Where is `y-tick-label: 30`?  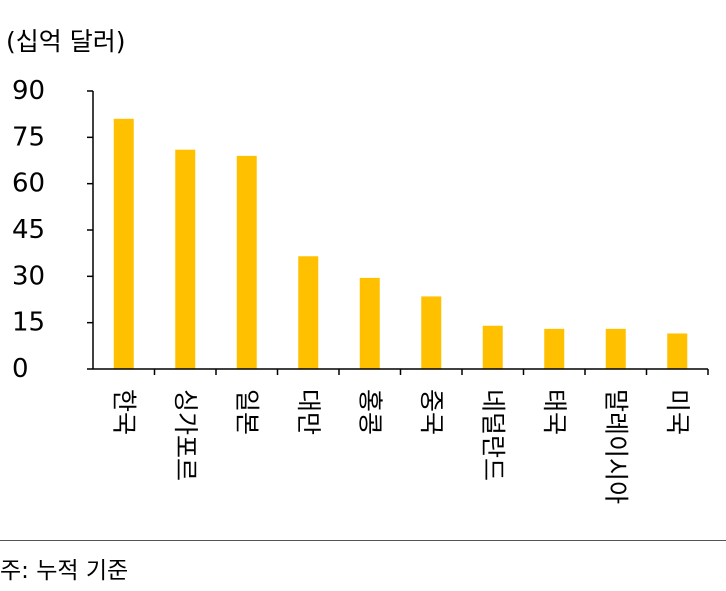 y-tick-label: 30 is located at coordinates (28, 276).